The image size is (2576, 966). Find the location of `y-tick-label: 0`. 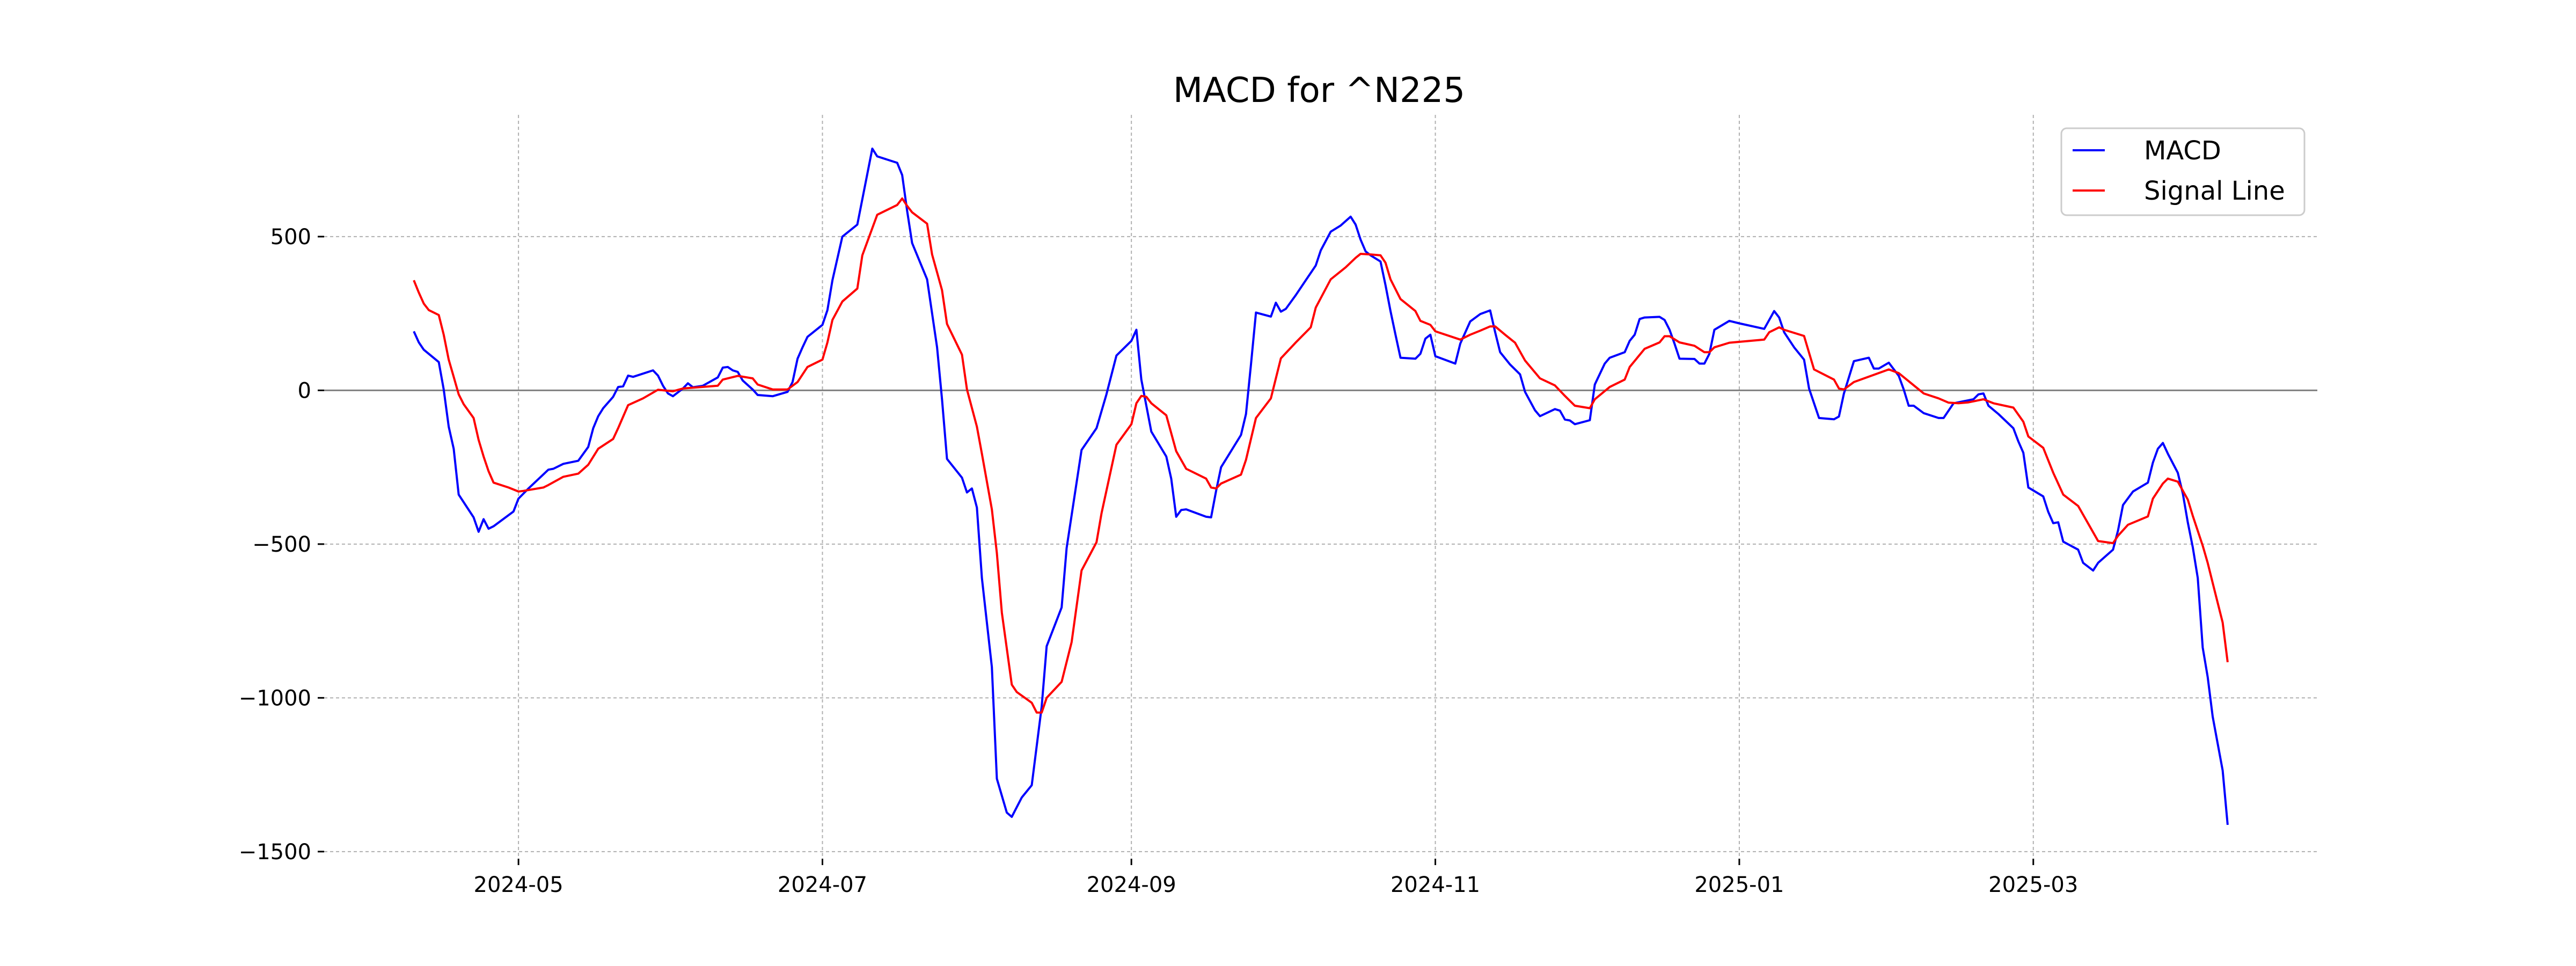

y-tick-label: 0 is located at coordinates (304, 390).